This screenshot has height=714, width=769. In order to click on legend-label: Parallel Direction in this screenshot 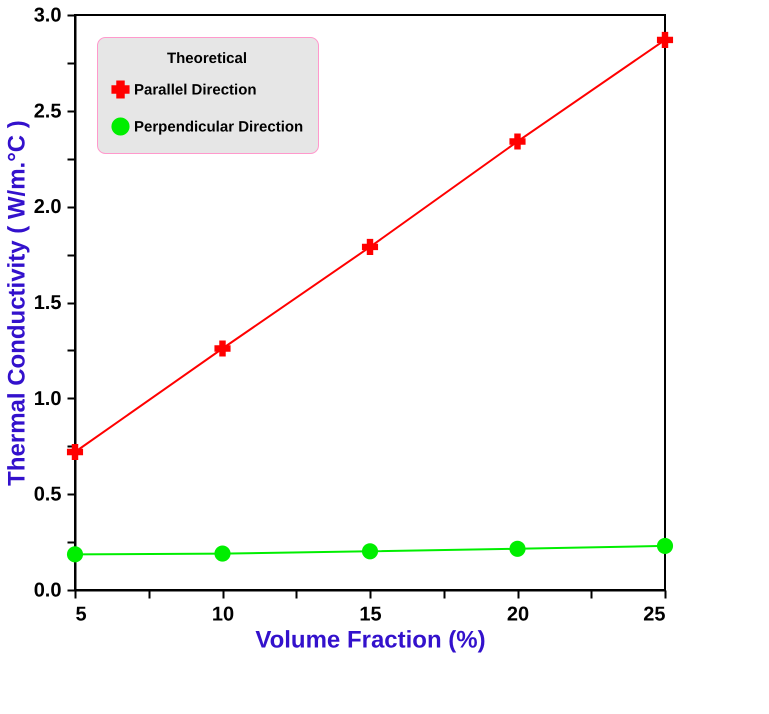, I will do `click(195, 90)`.